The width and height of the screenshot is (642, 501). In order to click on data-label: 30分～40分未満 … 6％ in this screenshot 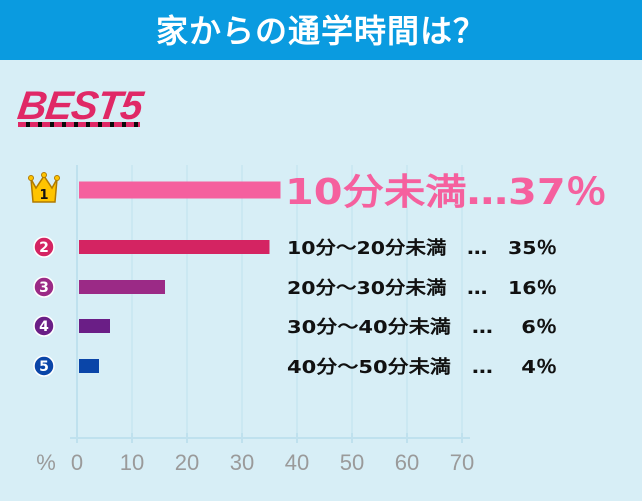, I will do `click(422, 327)`.